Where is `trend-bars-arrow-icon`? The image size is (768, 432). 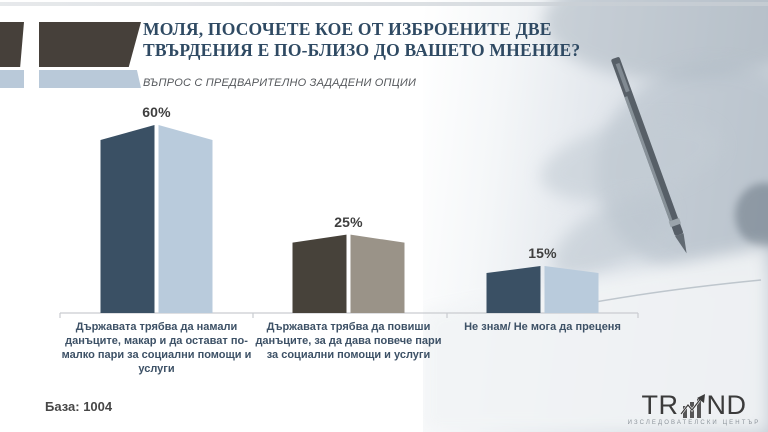 trend-bars-arrow-icon is located at coordinates (692, 406).